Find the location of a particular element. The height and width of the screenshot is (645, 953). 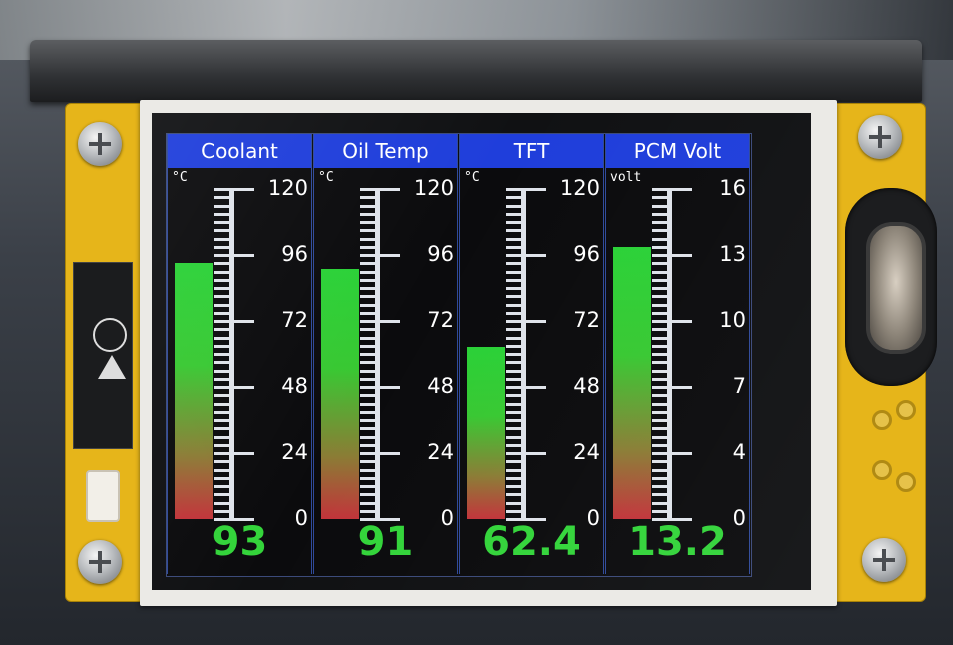

speaker-cone-icon is located at coordinates (896, 288).